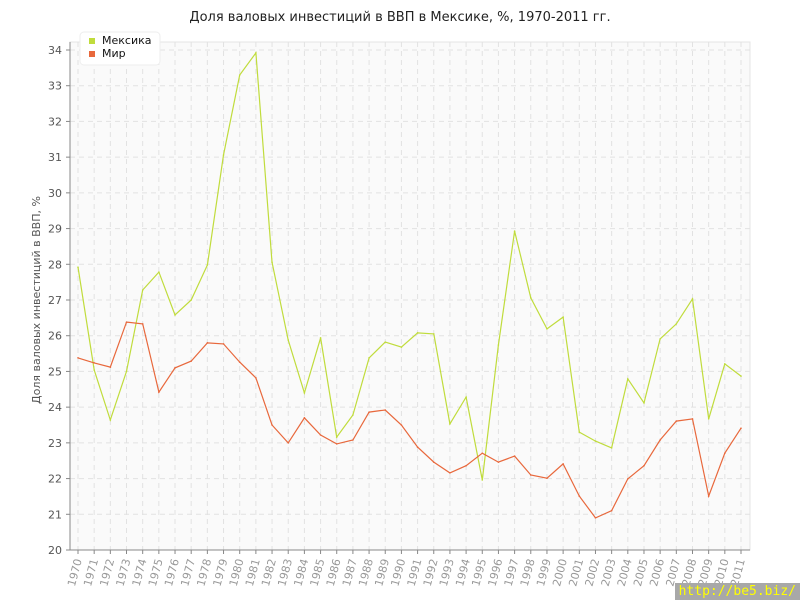 The width and height of the screenshot is (800, 600). I want to click on legend-label: Мексика, so click(126, 40).